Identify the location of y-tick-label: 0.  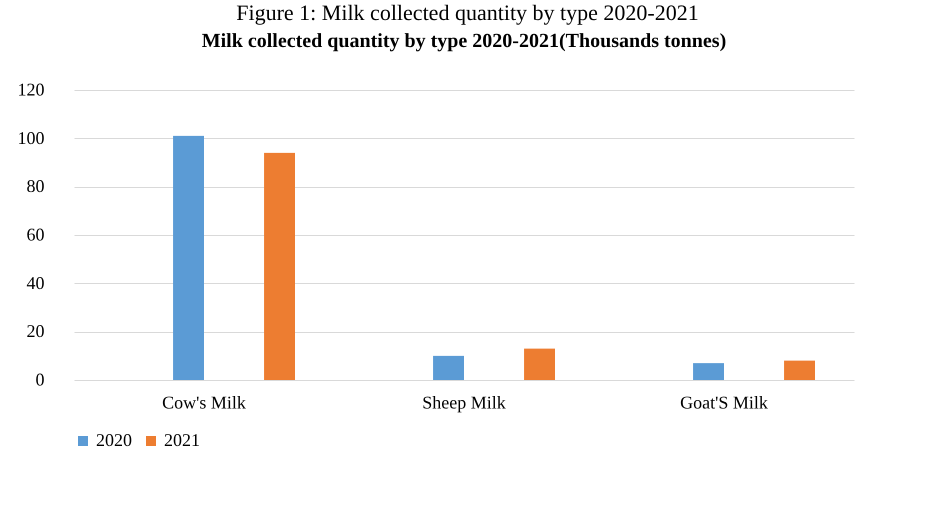
(40, 380).